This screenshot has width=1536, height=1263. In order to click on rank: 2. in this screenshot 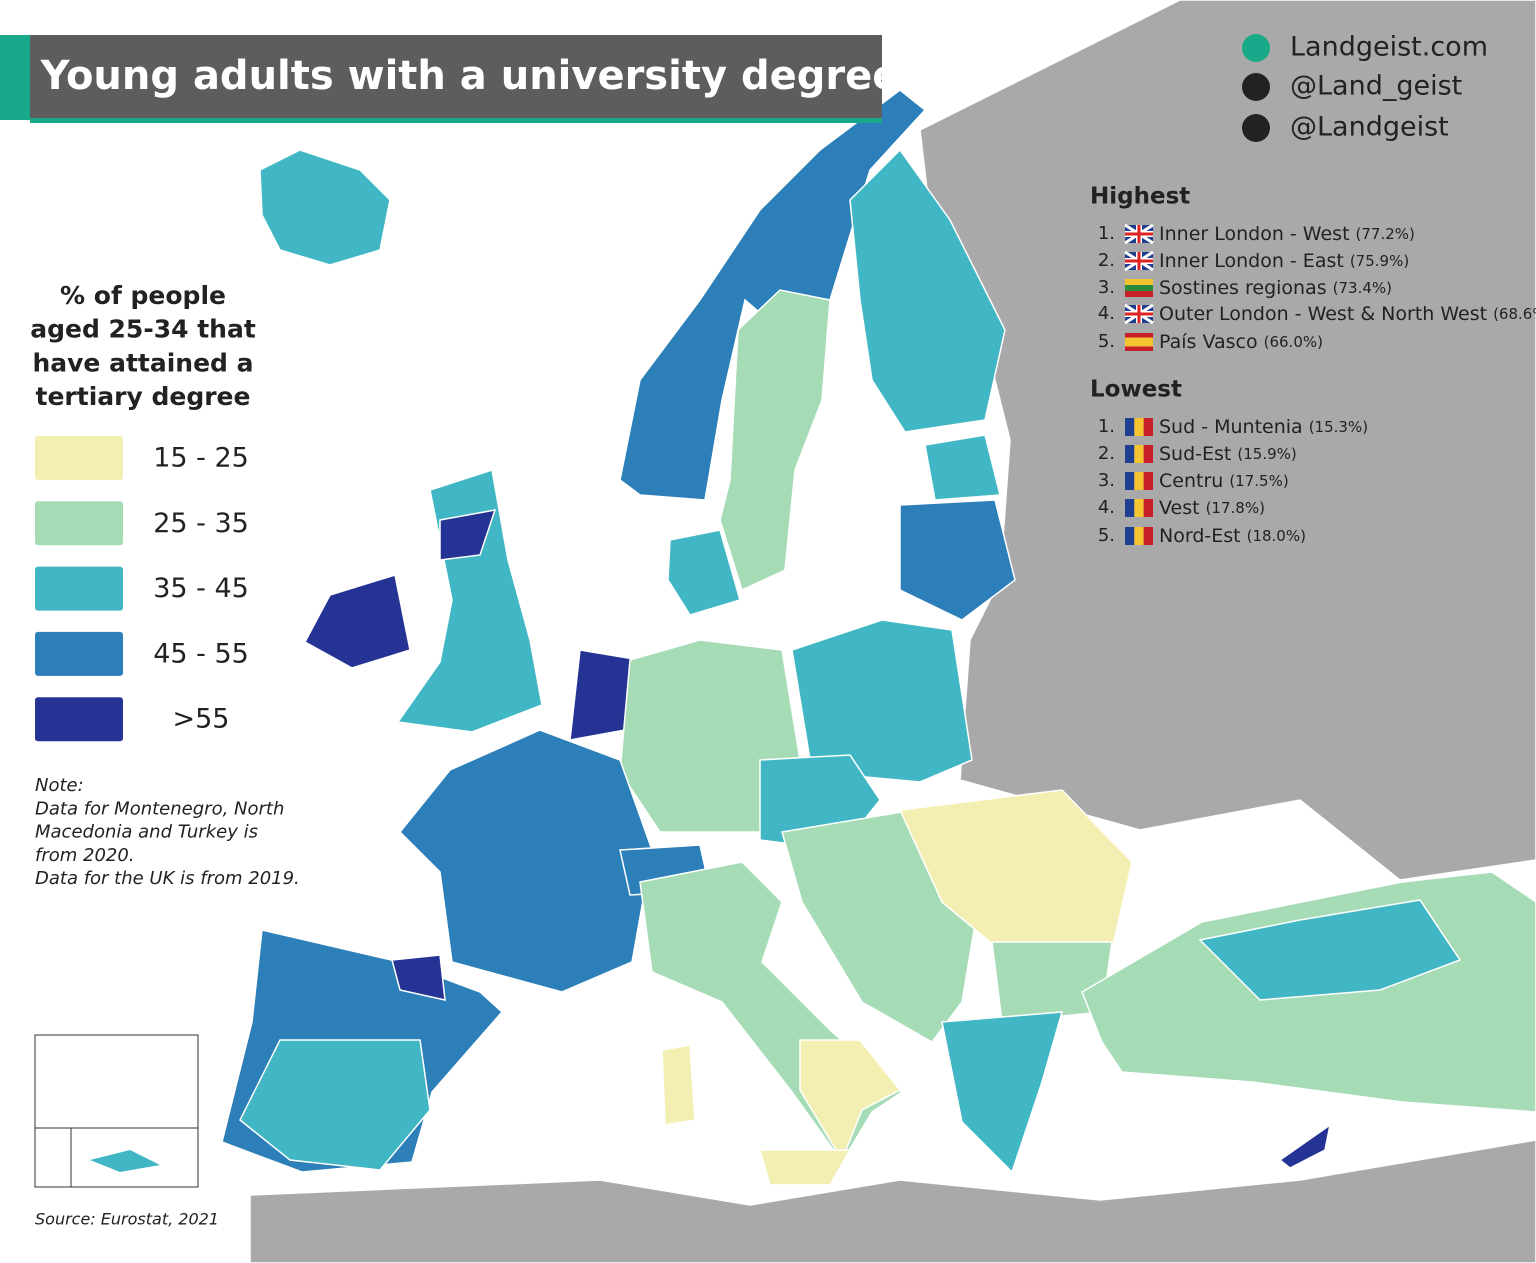, I will do `click(1106, 260)`.